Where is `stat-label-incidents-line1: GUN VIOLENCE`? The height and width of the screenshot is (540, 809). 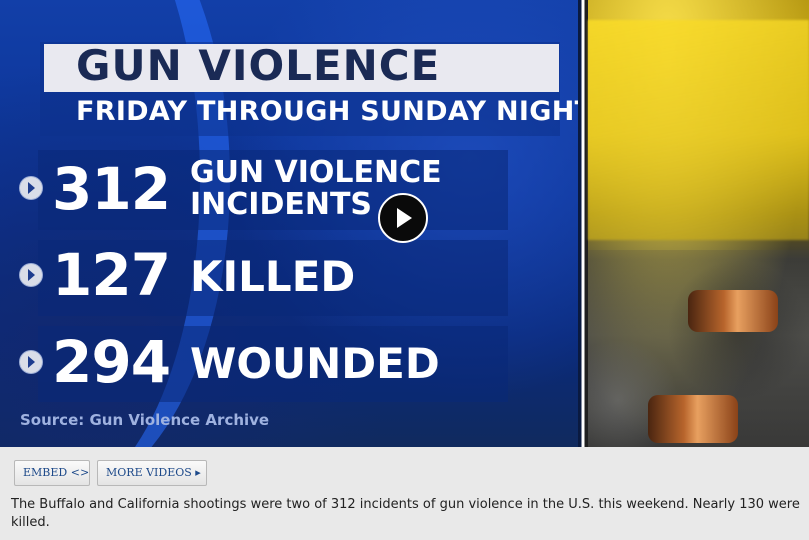
stat-label-incidents-line1: GUN VIOLENCE is located at coordinates (316, 172).